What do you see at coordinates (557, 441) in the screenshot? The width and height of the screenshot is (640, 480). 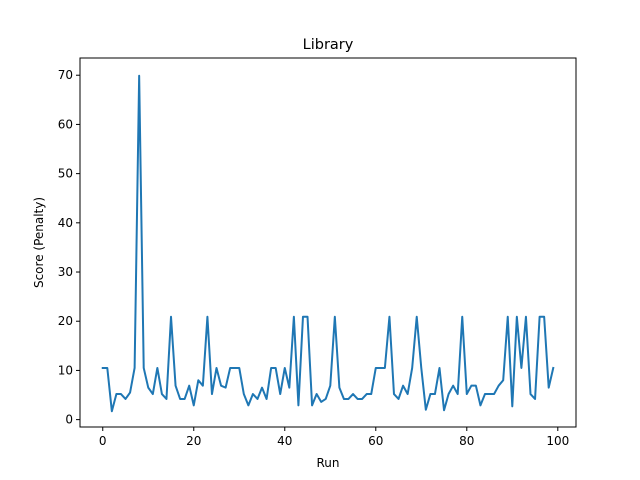 I see `x-tick-label: 100` at bounding box center [557, 441].